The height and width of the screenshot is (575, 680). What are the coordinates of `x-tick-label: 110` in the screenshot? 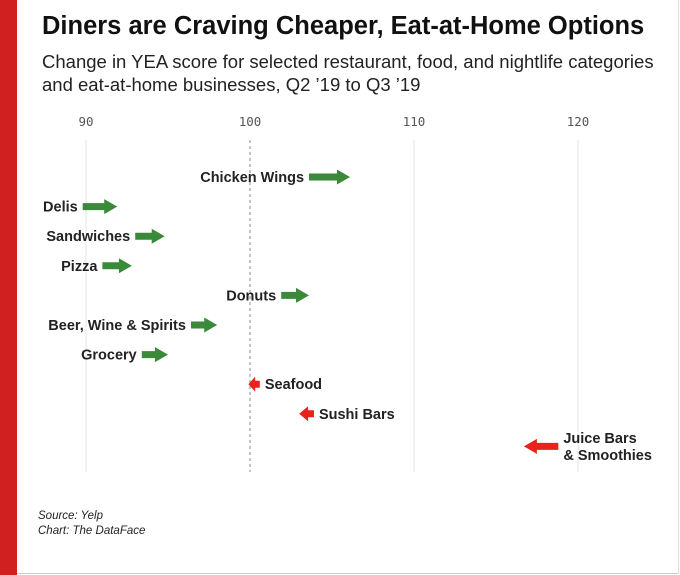 It's located at (414, 121).